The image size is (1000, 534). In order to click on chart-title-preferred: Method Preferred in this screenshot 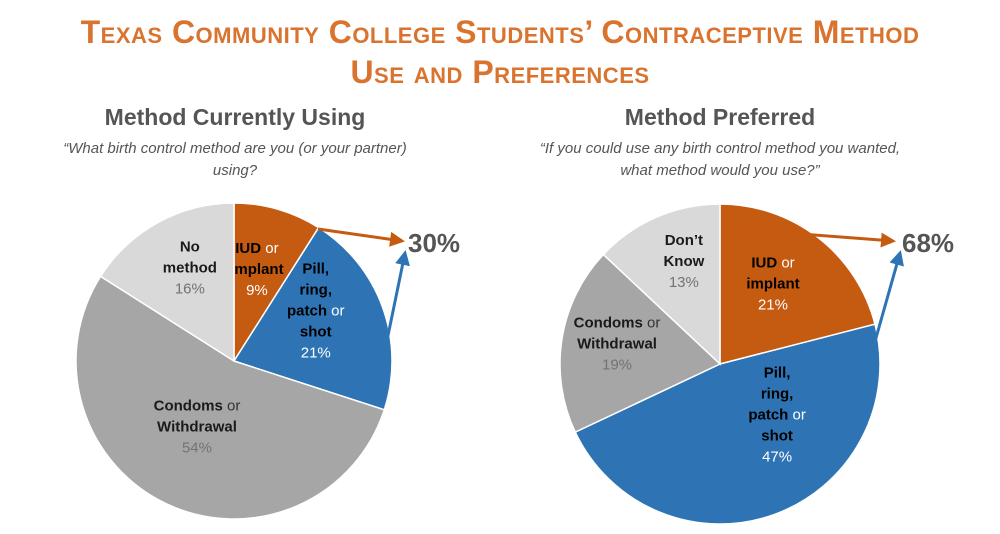, I will do `click(720, 117)`.